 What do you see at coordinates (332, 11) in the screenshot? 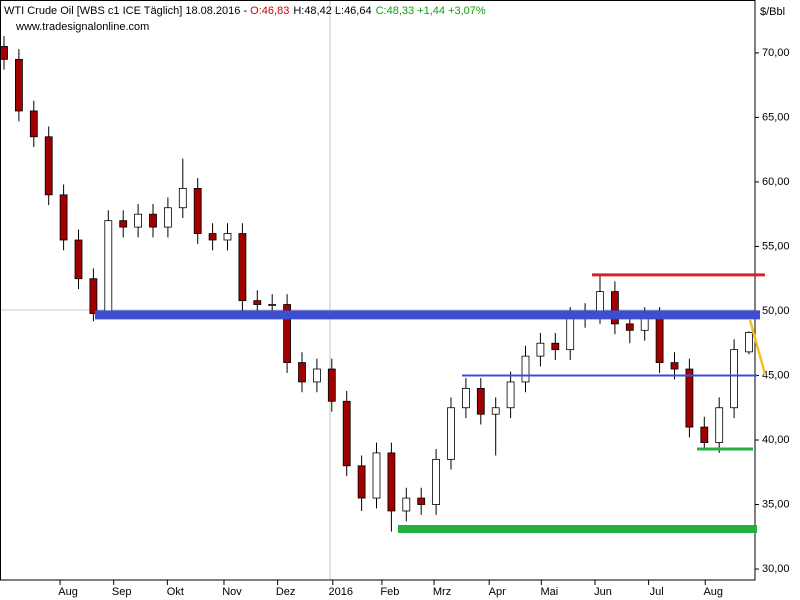
I see `header-range: H:48,42 L:46,64` at bounding box center [332, 11].